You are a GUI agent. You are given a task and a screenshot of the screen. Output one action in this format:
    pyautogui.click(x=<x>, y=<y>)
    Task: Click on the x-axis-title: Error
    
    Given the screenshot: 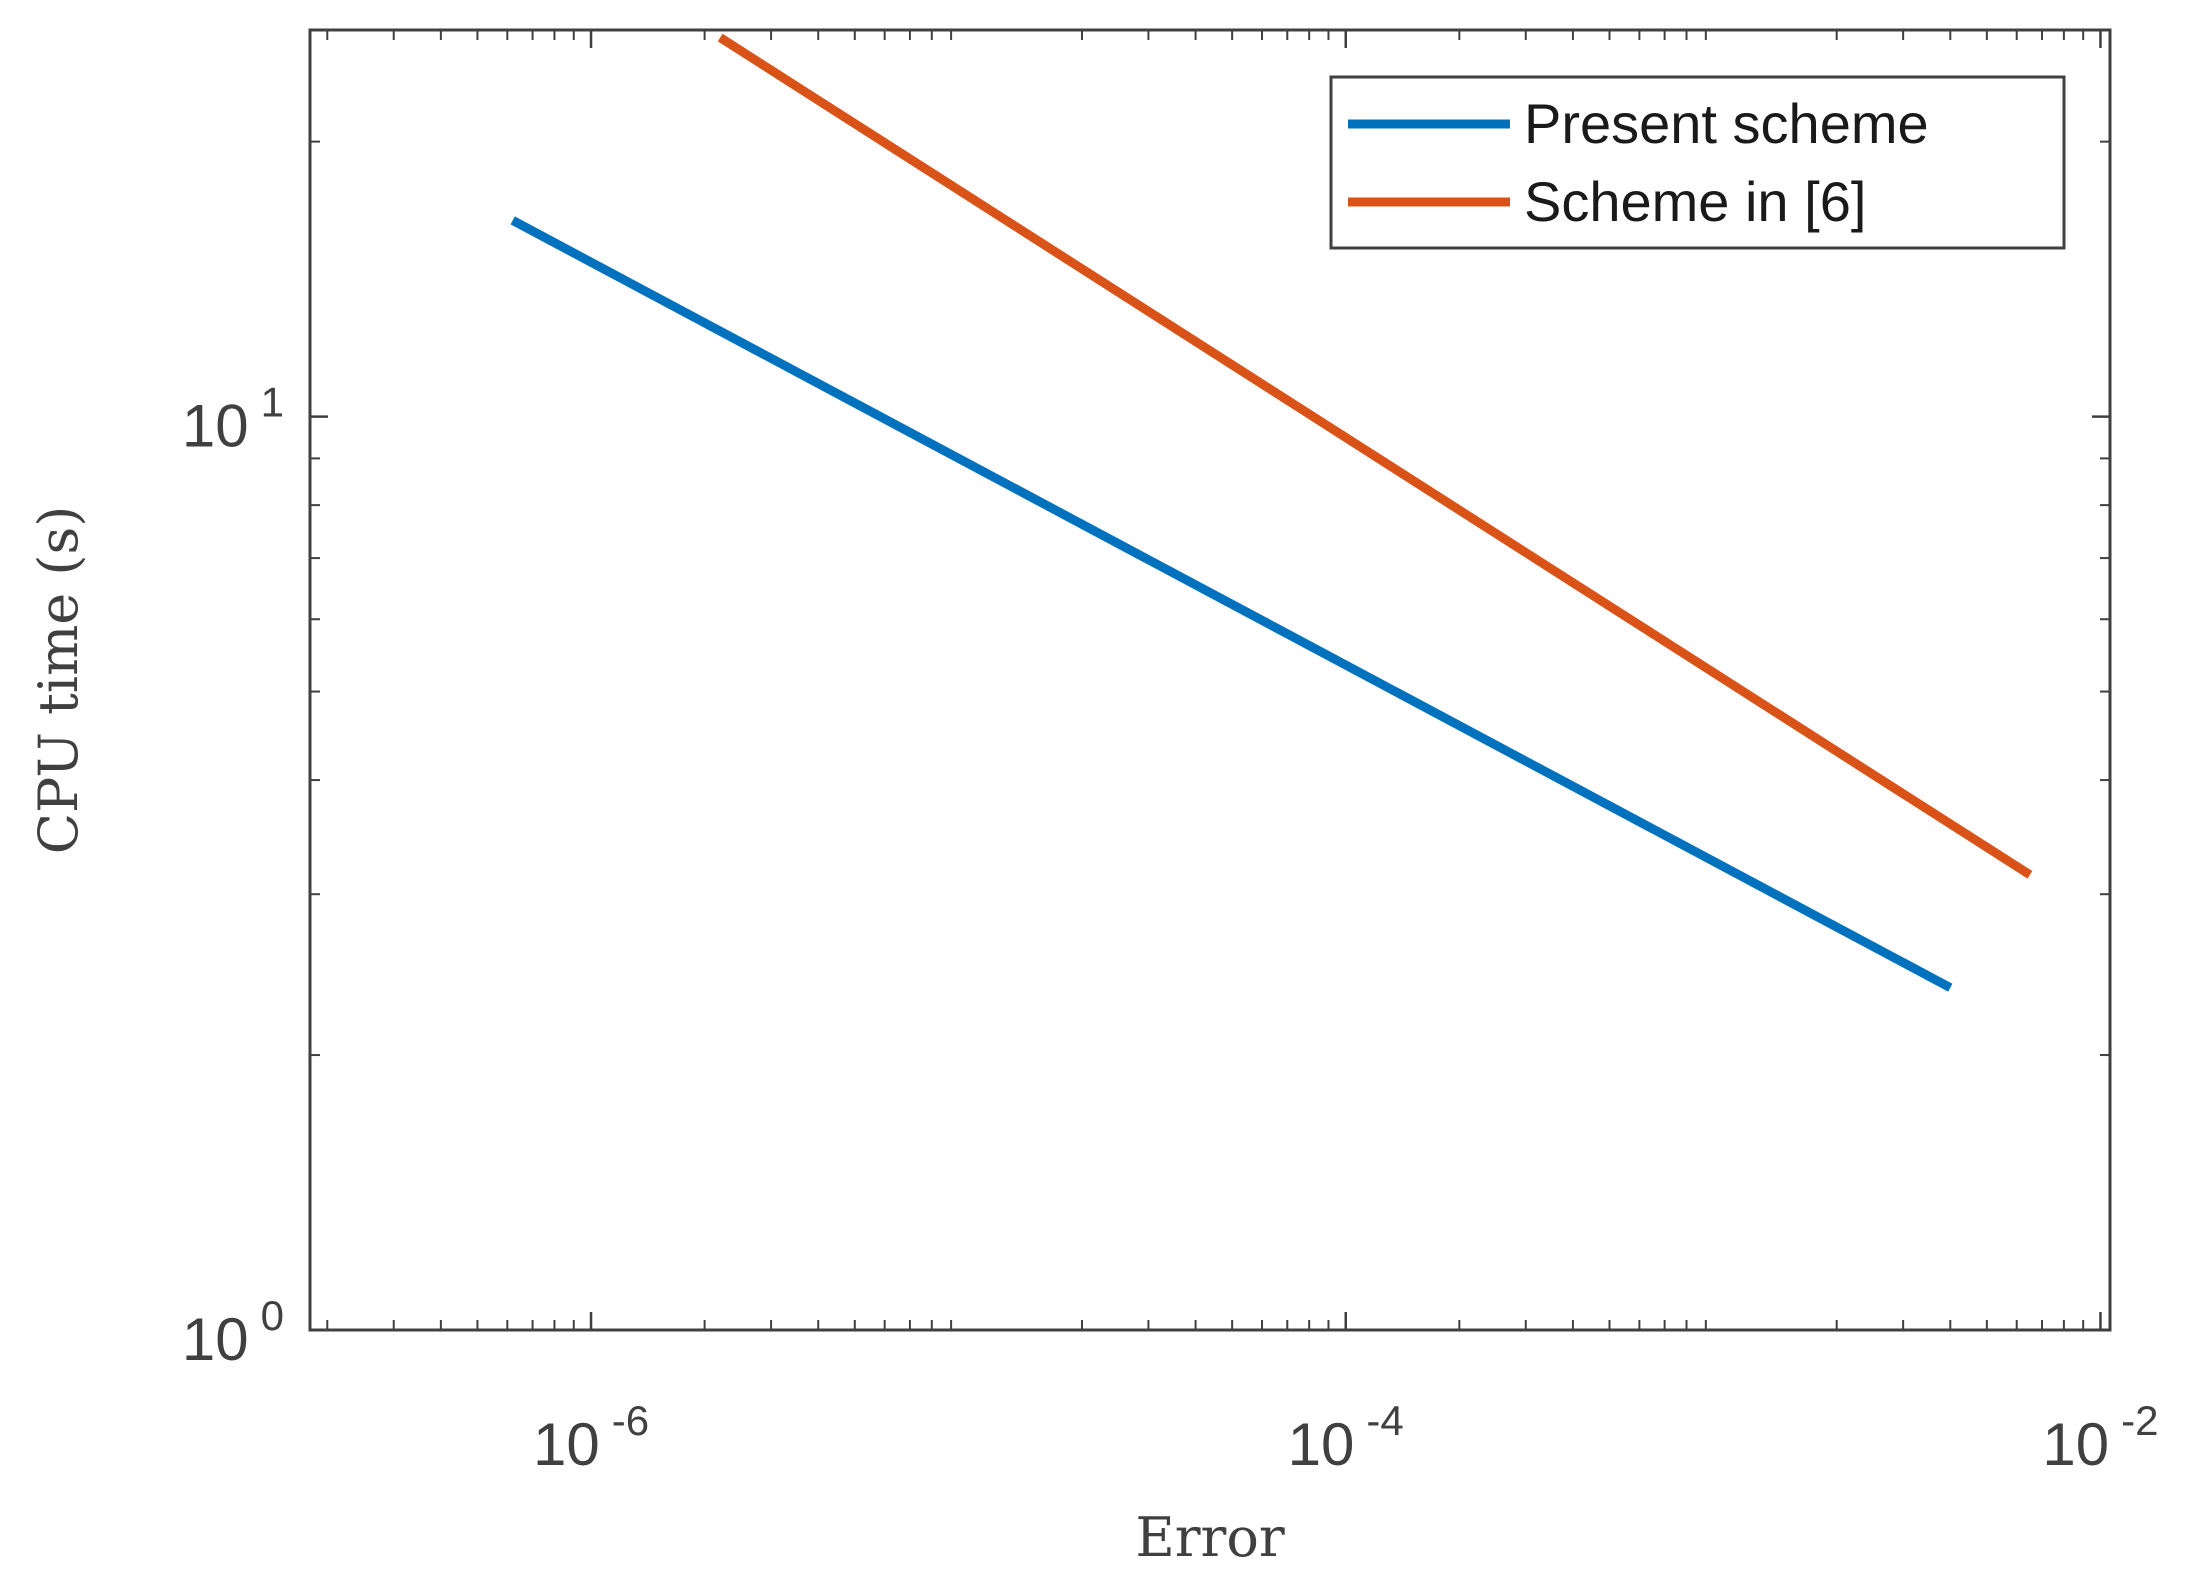 What is the action you would take?
    pyautogui.click(x=1210, y=1537)
    